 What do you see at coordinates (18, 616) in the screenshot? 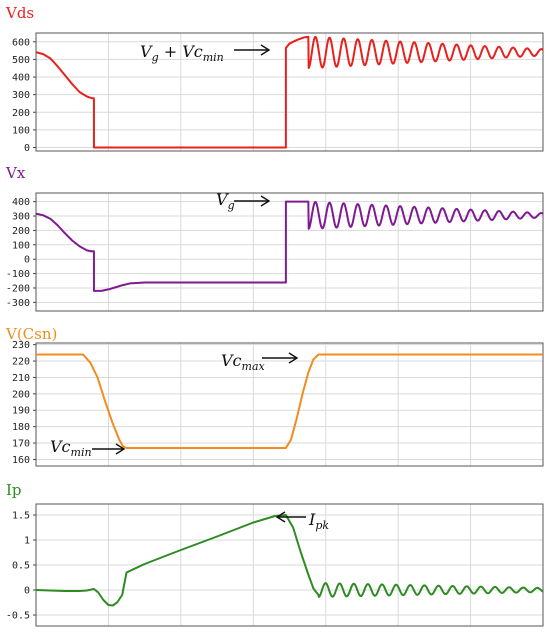
I see `y-tick-label: -0.5` at bounding box center [18, 616].